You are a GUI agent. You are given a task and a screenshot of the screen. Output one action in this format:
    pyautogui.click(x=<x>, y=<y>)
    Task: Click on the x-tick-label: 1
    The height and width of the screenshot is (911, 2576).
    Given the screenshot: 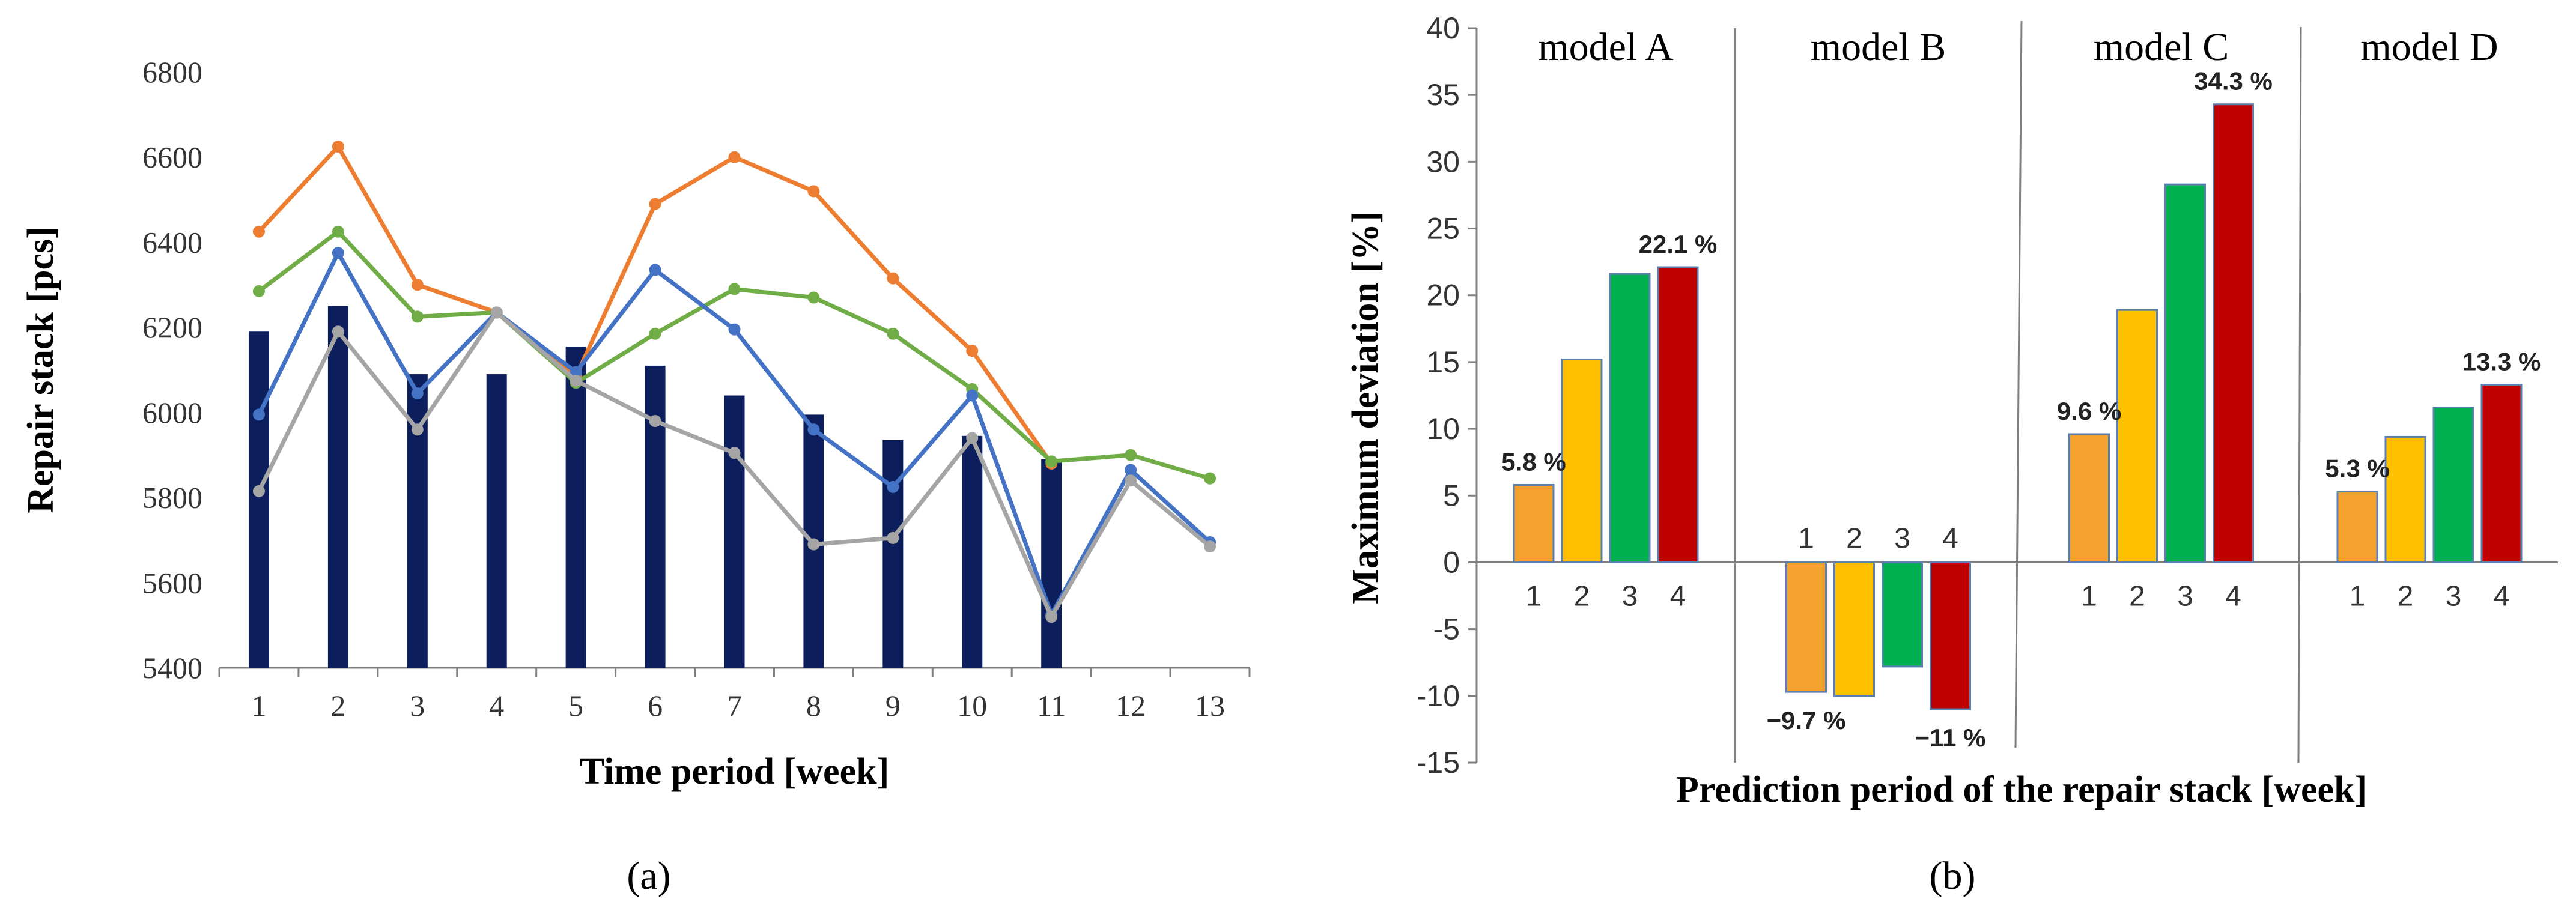 What is the action you would take?
    pyautogui.click(x=258, y=706)
    